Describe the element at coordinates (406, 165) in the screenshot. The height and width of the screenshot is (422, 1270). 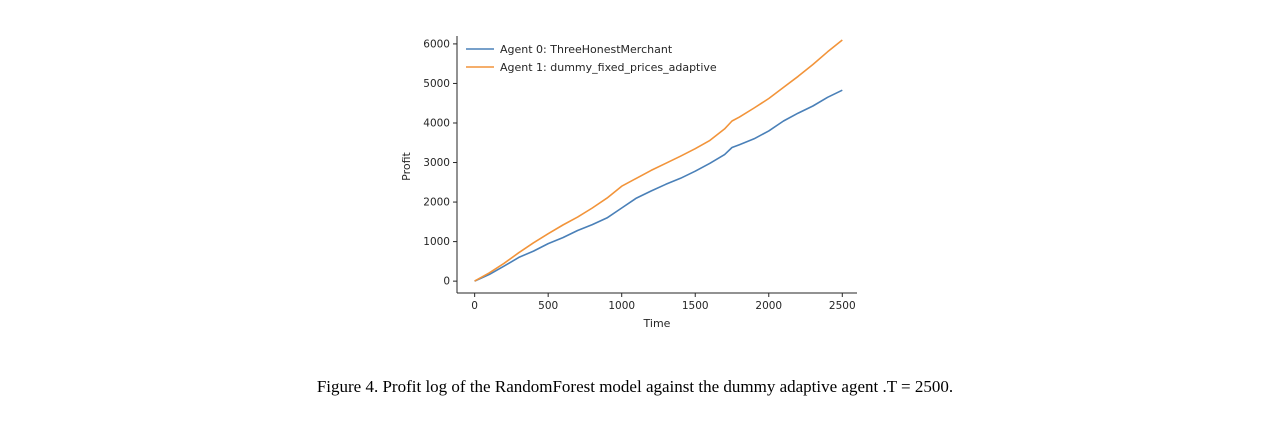
I see `y-axis-label: Profit` at that location.